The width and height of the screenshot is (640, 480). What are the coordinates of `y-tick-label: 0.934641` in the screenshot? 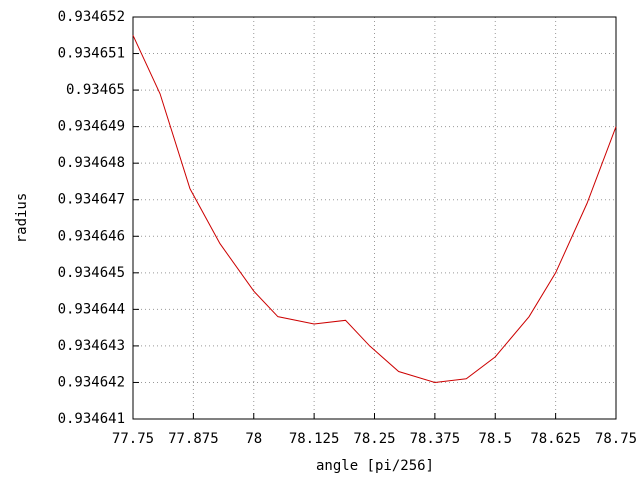 It's located at (91, 419).